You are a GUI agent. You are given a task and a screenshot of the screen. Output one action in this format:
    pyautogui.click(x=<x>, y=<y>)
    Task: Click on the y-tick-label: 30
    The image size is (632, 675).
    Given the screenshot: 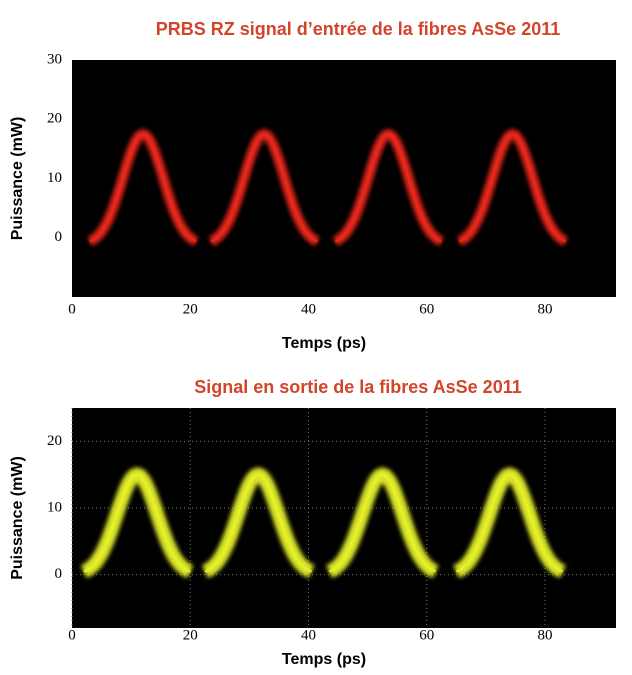 What is the action you would take?
    pyautogui.click(x=54, y=59)
    